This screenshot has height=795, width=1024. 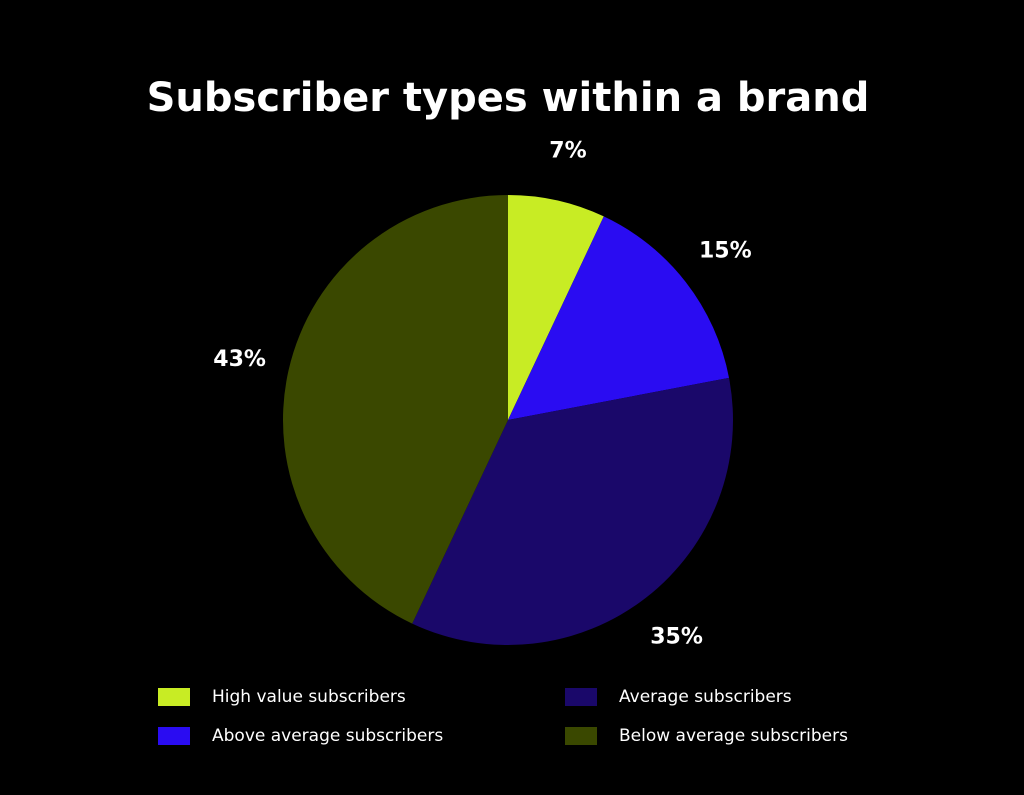 What do you see at coordinates (676, 636) in the screenshot?
I see `value-label: 35%` at bounding box center [676, 636].